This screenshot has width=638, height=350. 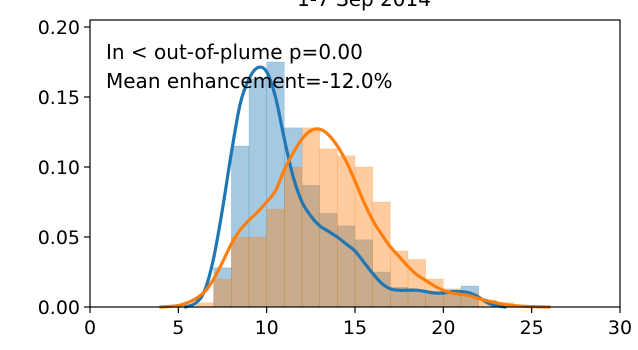 I want to click on y-tick-label-4: 0.20, so click(x=59, y=28).